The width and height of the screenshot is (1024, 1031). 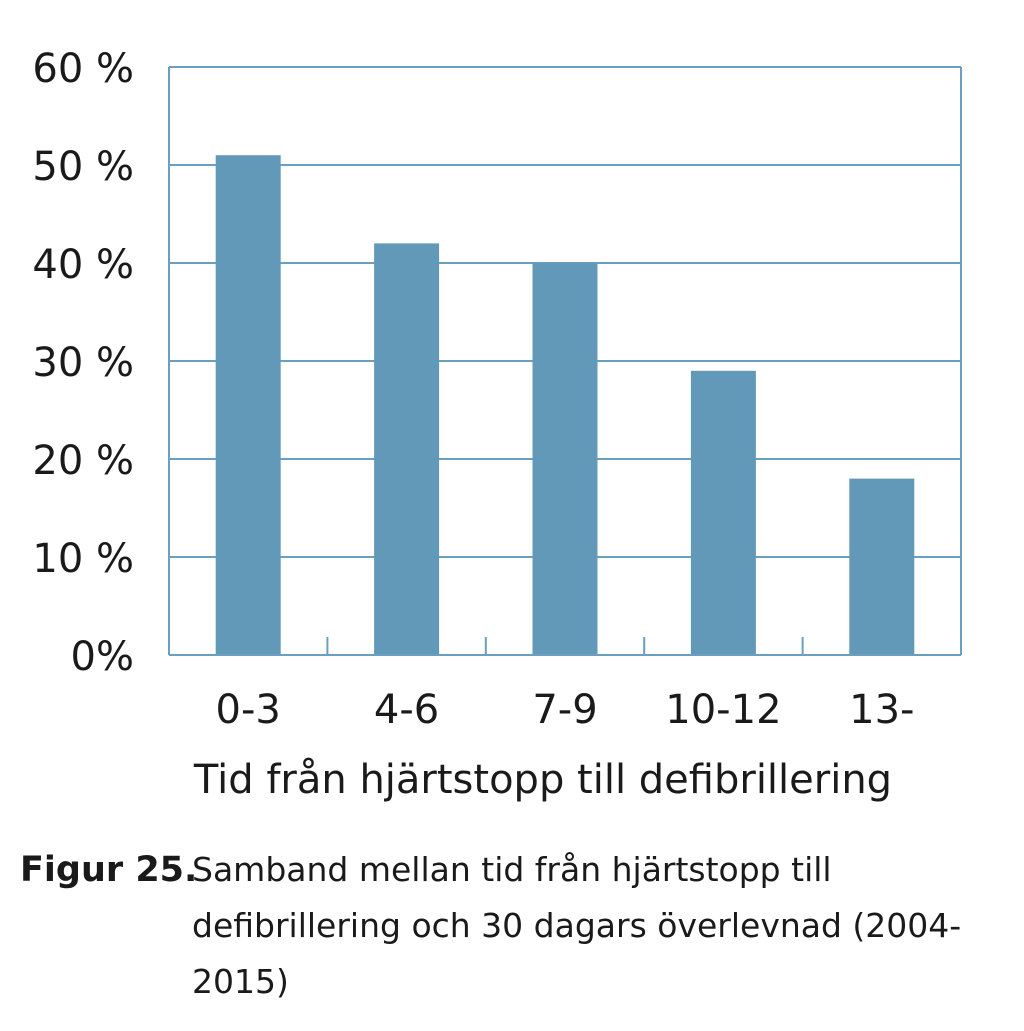 I want to click on y-axis-ticks: 0% 10 % 20 % 30 % 40 % 50 % 60 %, so click(x=83, y=363).